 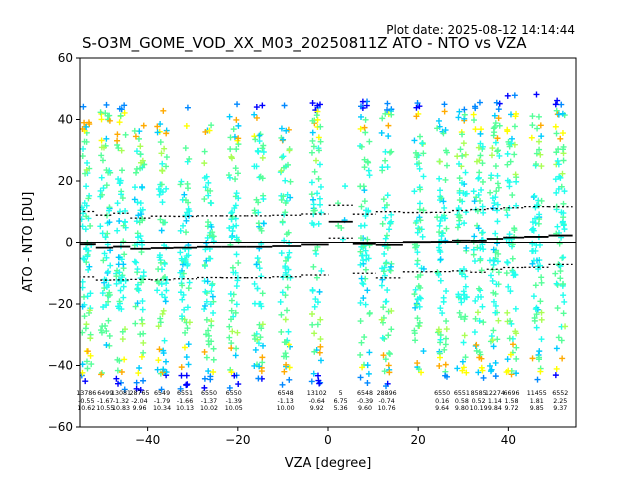 I want to click on y-tick-label: −20, so click(x=60, y=304).